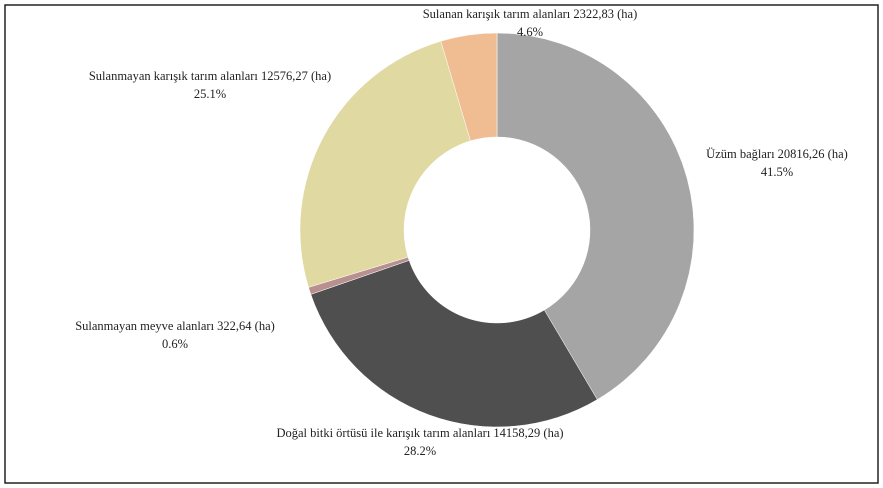 This screenshot has width=883, height=488. Describe the element at coordinates (530, 32) in the screenshot. I see `slice-value-label: 4.6%` at that location.